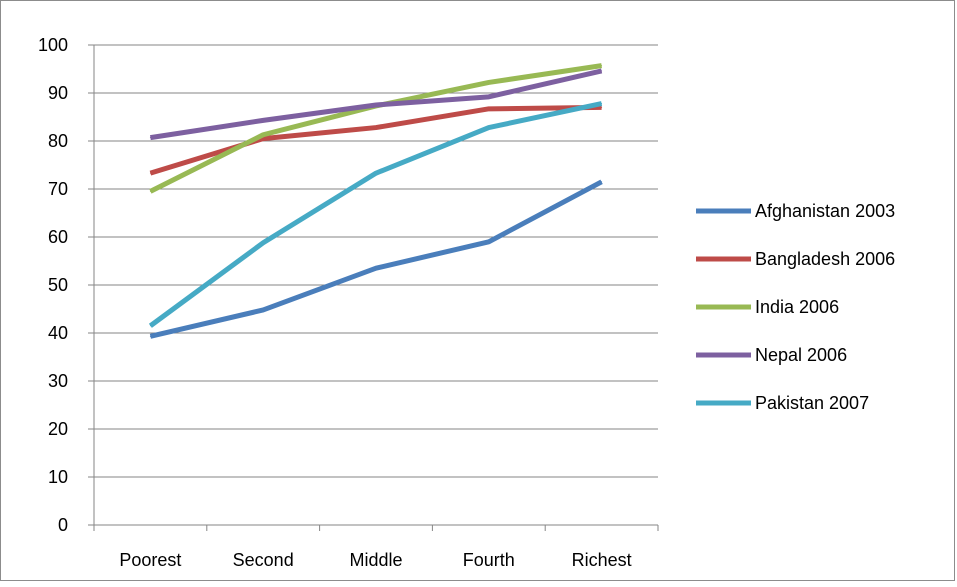 The image size is (957, 587). Describe the element at coordinates (58, 237) in the screenshot. I see `y-tick-label: 60` at that location.